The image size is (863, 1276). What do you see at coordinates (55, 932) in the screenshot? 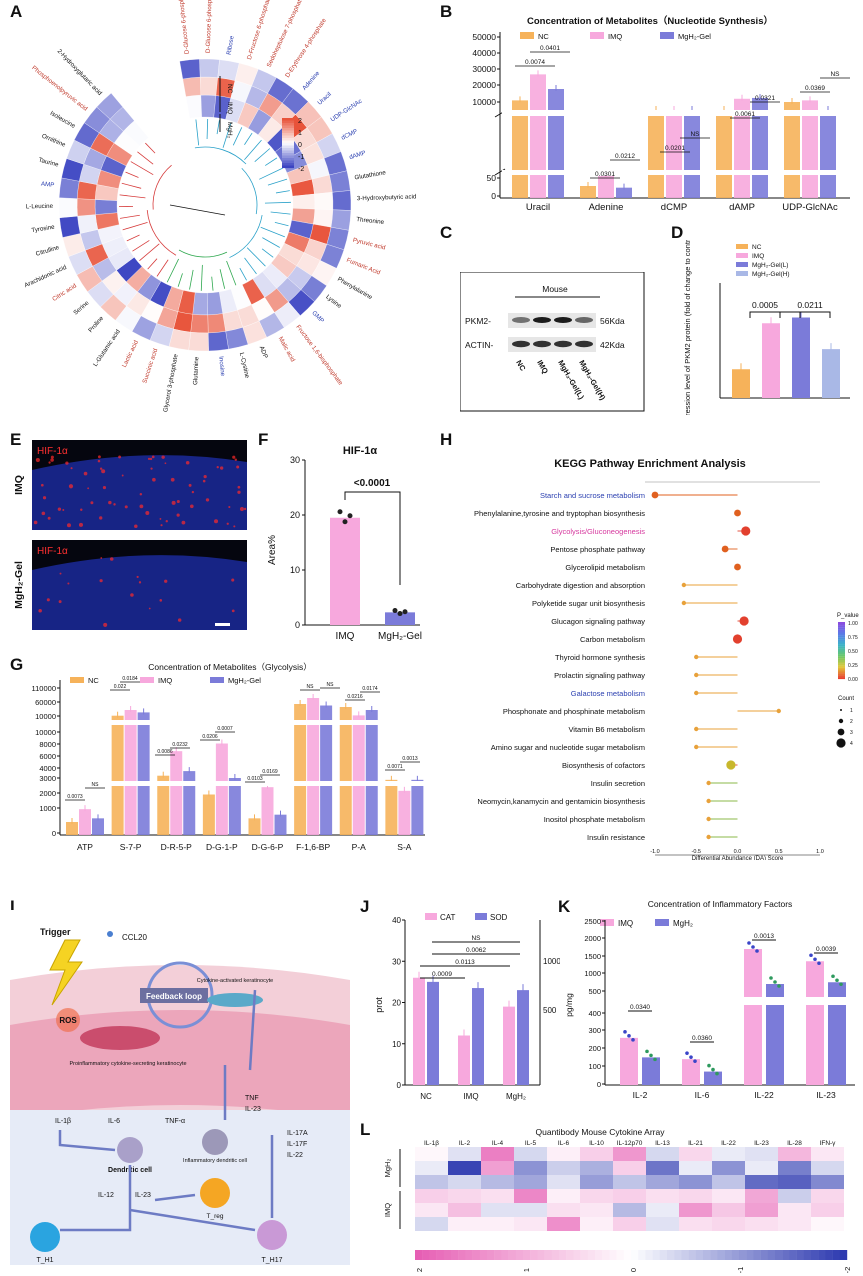
I see `trigger-label: Trigger` at bounding box center [55, 932].